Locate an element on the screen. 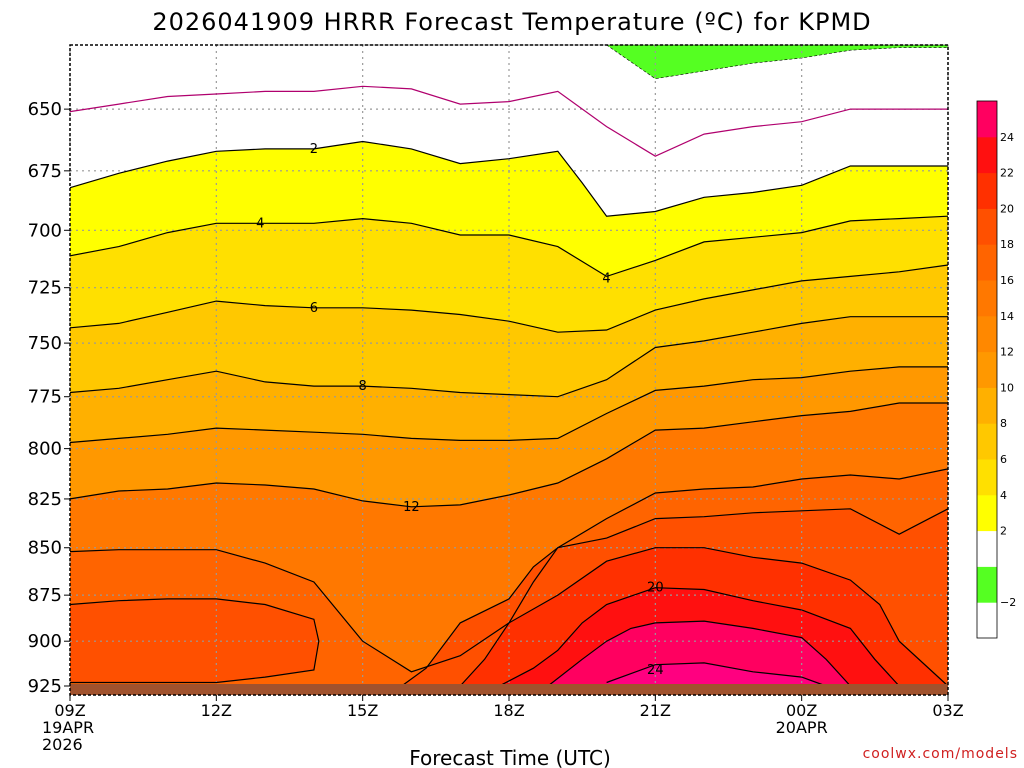 This screenshot has width=1024, height=768. y-tick-label-725: 725 is located at coordinates (45, 288).